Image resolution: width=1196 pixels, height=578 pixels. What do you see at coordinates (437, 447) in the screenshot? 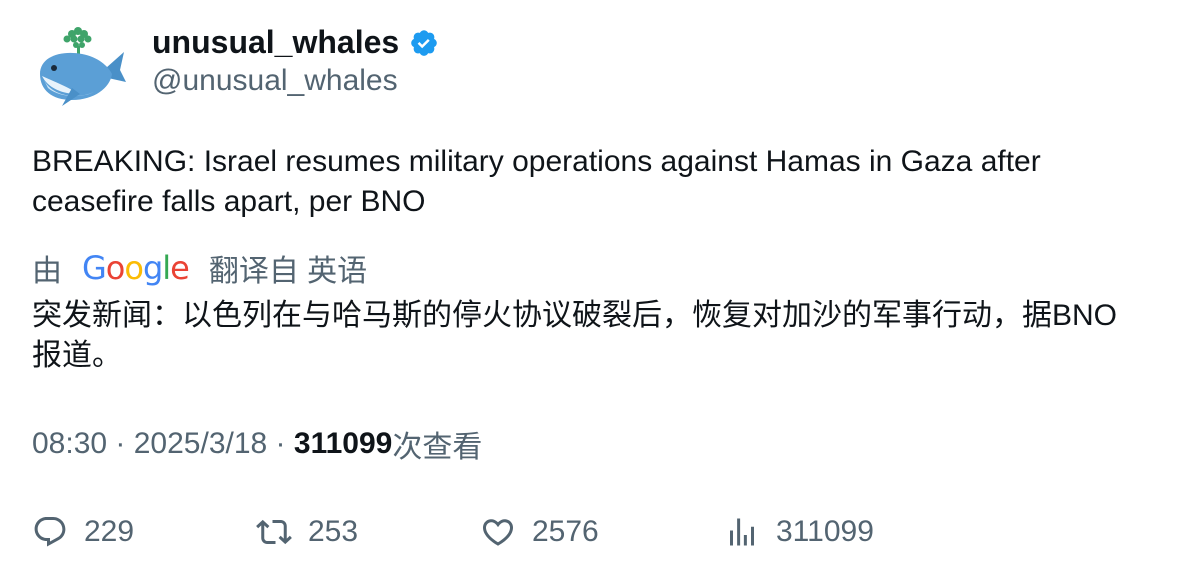
I see `views-suffix: 次查看` at bounding box center [437, 447].